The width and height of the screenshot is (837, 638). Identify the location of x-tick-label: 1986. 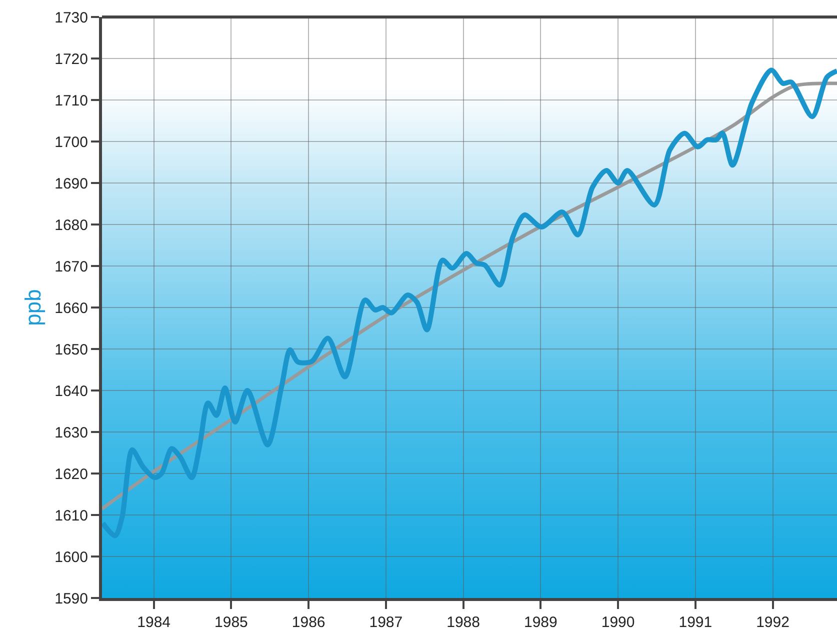
(309, 622).